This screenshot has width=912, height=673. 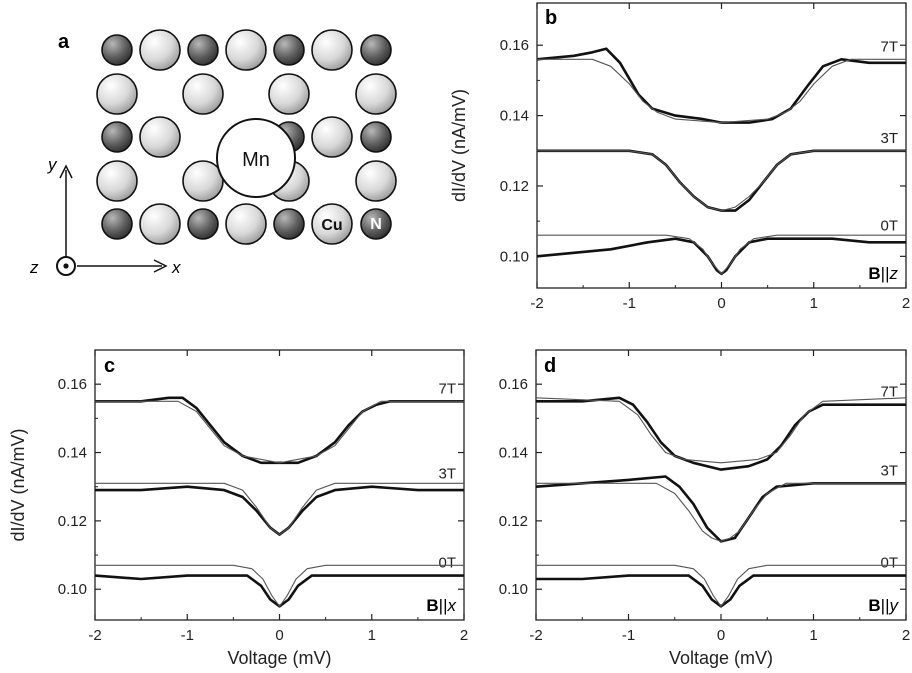 What do you see at coordinates (279, 658) in the screenshot?
I see `x-axis-title: Voltage (mV)` at bounding box center [279, 658].